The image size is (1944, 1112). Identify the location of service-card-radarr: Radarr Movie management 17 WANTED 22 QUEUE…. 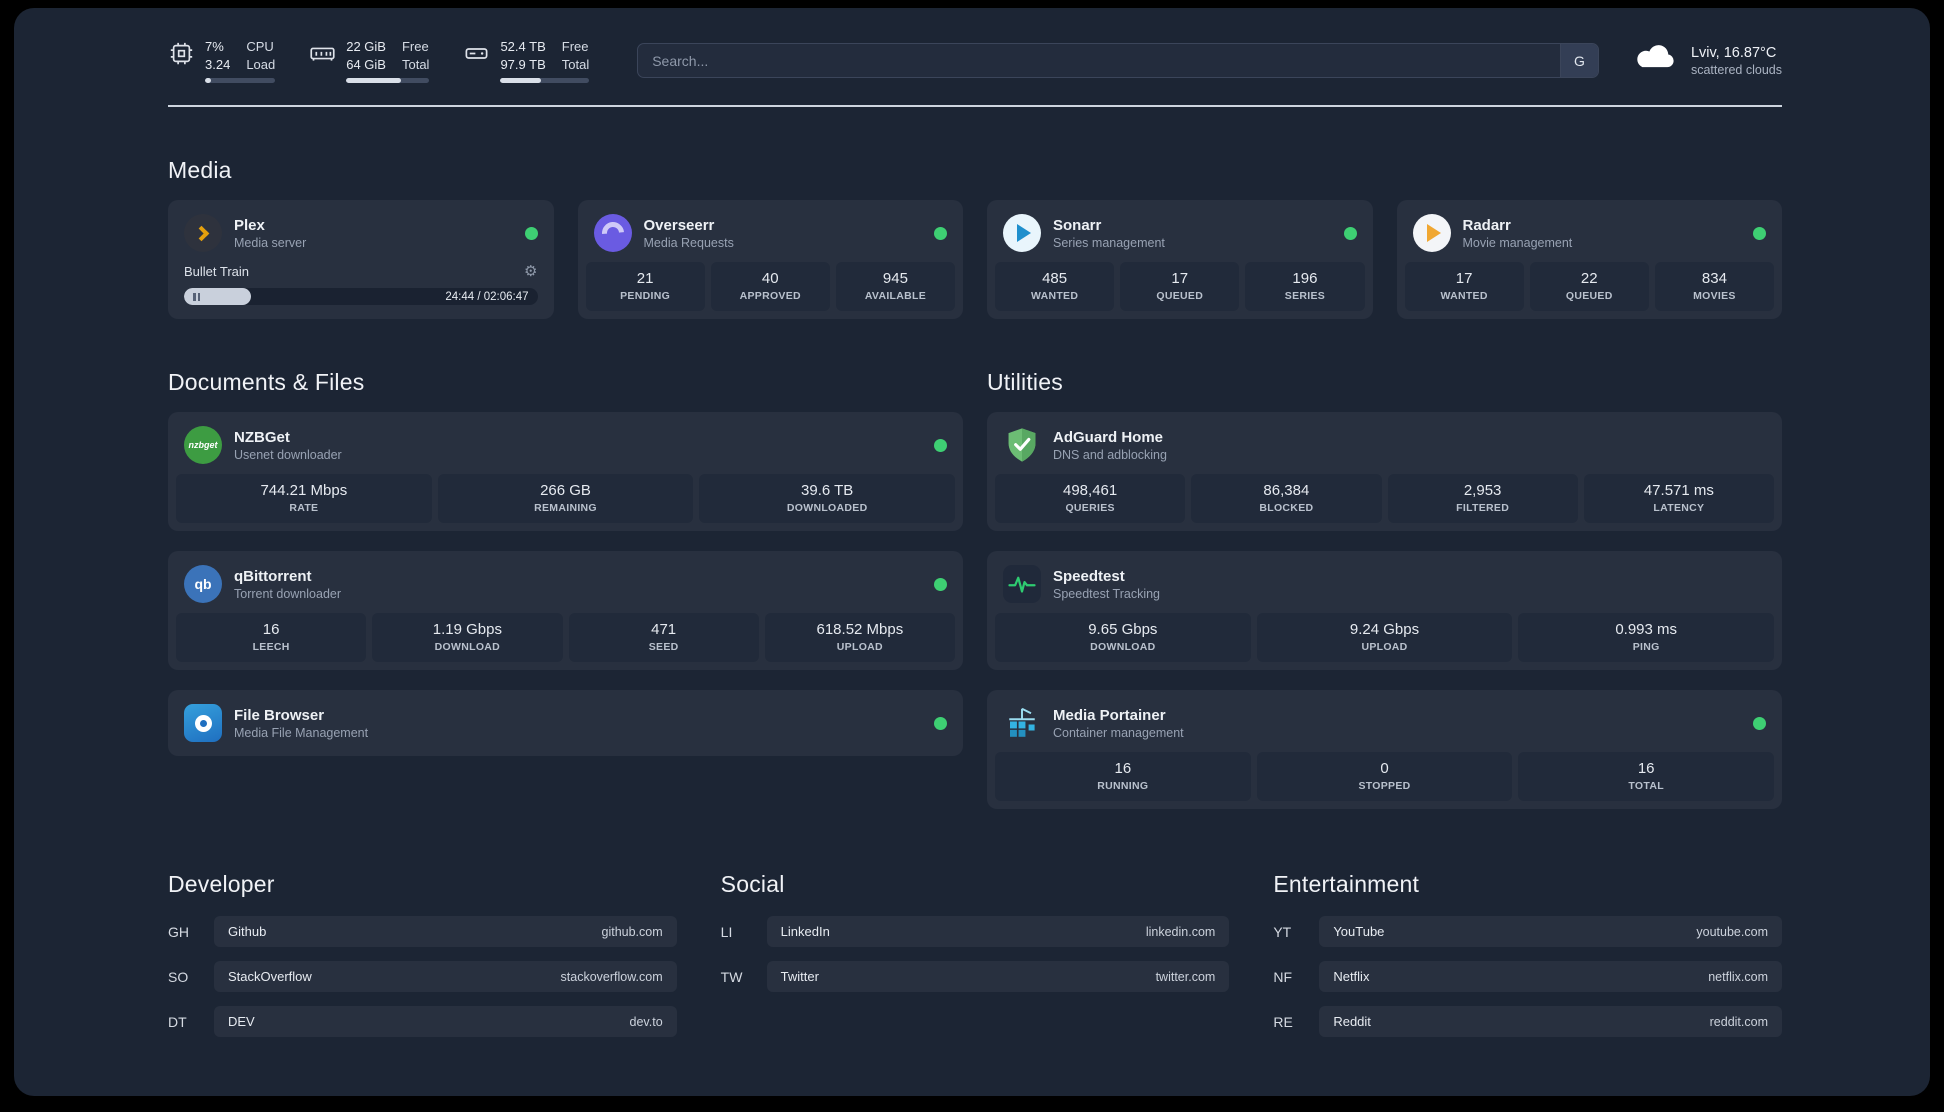
(1589, 260).